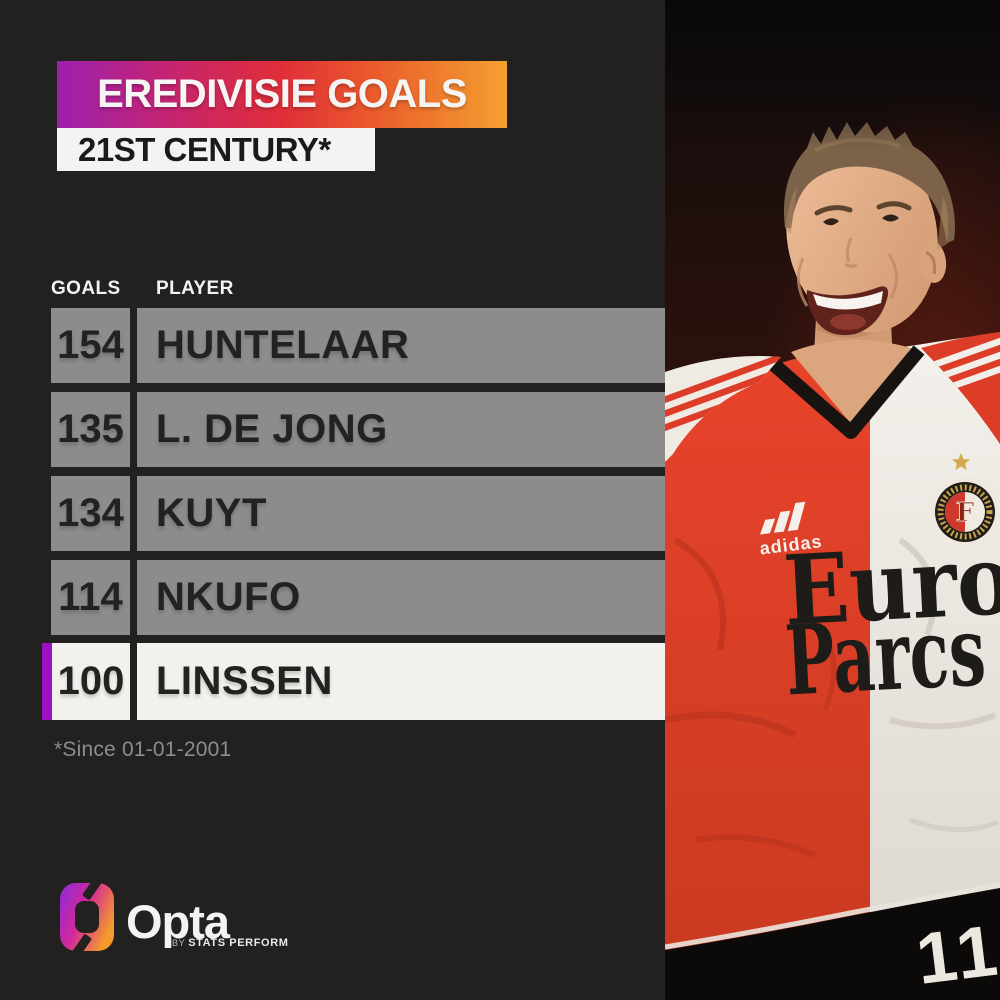  I want to click on goals-cell: 100, so click(91, 681).